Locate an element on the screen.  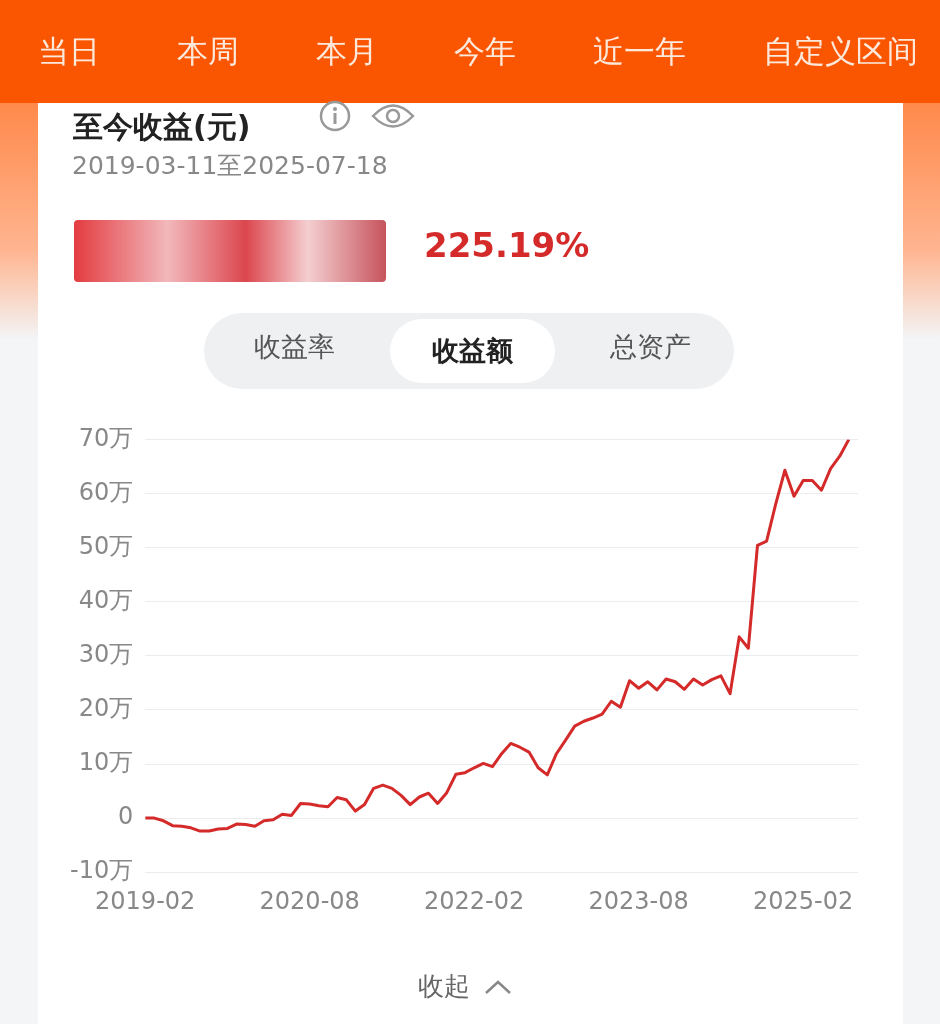
x-tick-label: 2023-08 is located at coordinates (638, 900).